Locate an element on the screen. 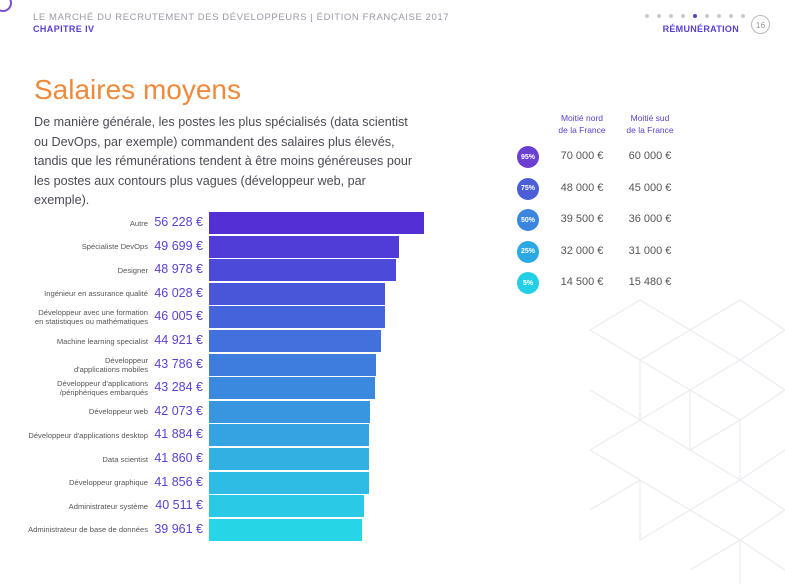 This screenshot has width=785, height=584. table-column-header-line: Moitié sud is located at coordinates (650, 118).